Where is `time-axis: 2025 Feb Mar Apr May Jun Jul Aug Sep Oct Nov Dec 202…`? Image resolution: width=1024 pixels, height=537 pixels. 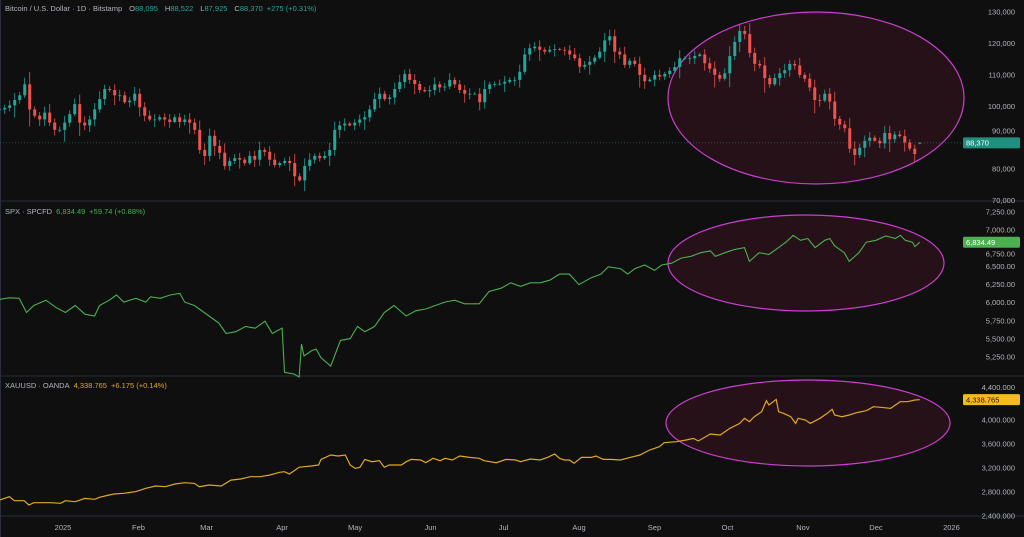
time-axis: 2025 Feb Mar Apr May Jun Jul Aug Sep Oct Nov Dec 202… is located at coordinates (507, 527).